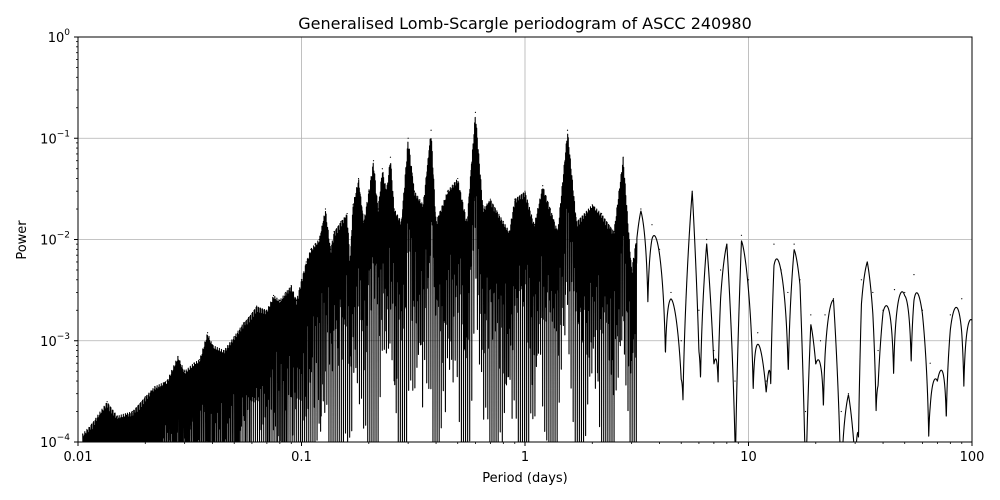 This screenshot has height=500, width=1000. Describe the element at coordinates (301, 457) in the screenshot. I see `x-tick-label: 0.1` at that location.